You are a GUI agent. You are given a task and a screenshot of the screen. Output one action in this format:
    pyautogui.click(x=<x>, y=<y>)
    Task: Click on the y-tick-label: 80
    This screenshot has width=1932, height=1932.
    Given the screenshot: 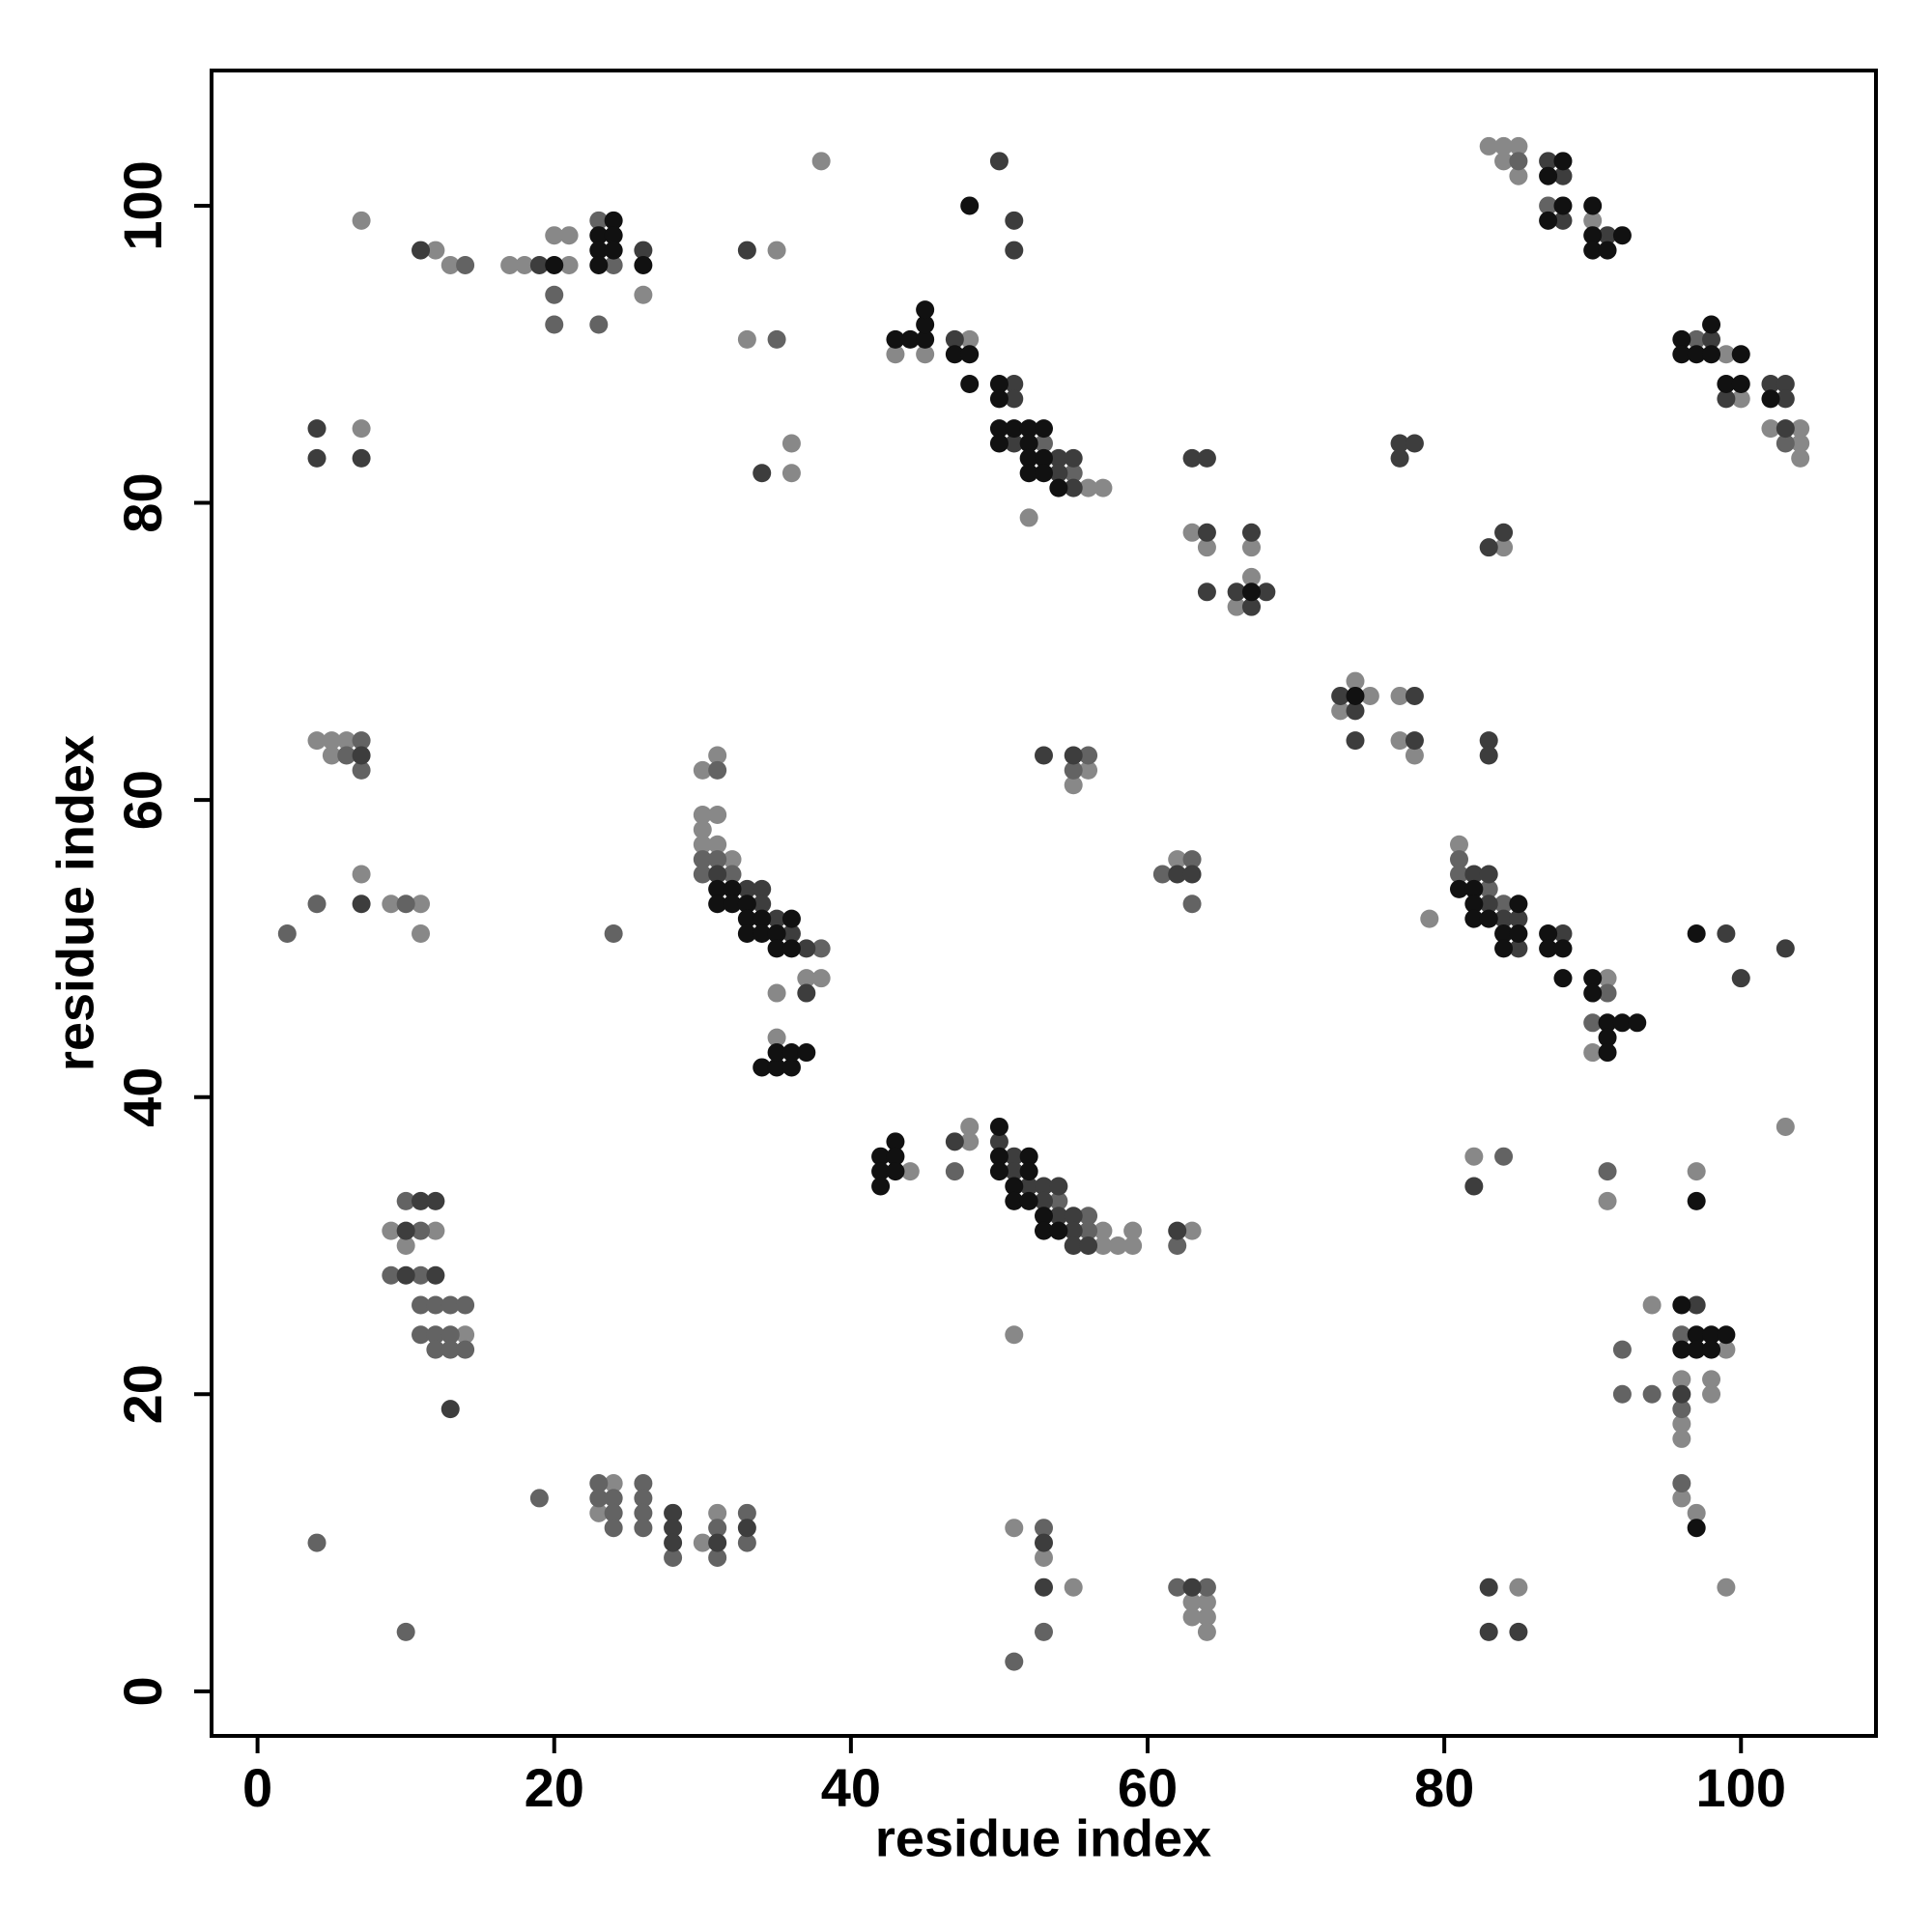 What is the action you would take?
    pyautogui.click(x=142, y=502)
    